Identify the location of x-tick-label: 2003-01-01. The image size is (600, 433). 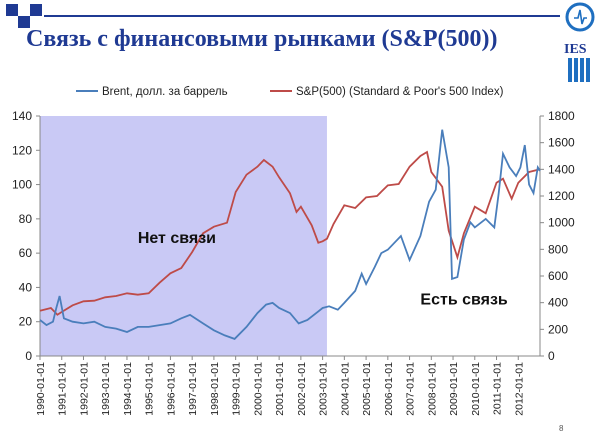
(324, 389).